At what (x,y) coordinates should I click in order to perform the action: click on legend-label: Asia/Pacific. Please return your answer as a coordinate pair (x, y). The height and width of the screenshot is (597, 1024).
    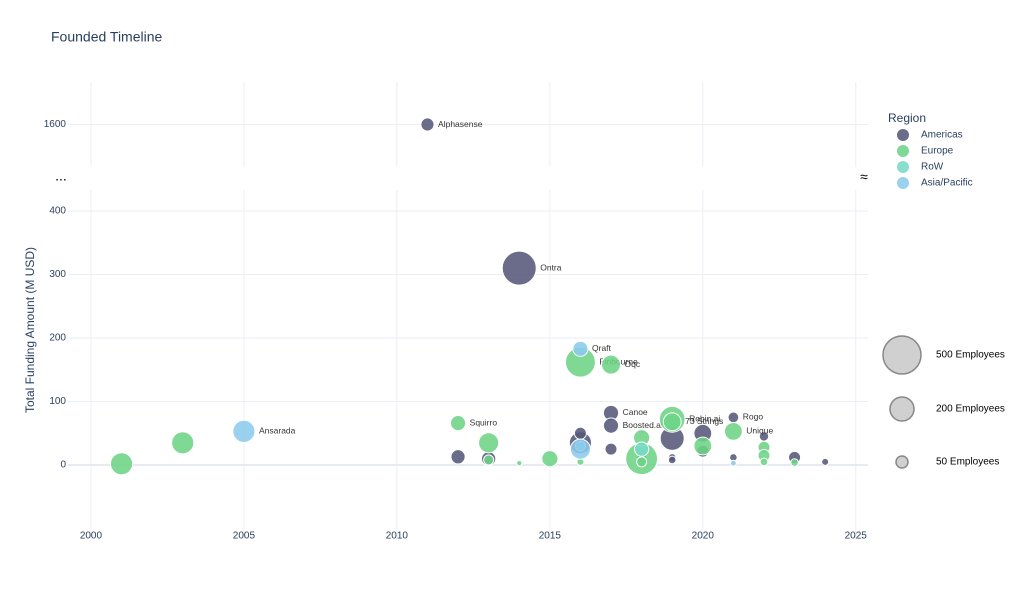
    Looking at the image, I should click on (947, 183).